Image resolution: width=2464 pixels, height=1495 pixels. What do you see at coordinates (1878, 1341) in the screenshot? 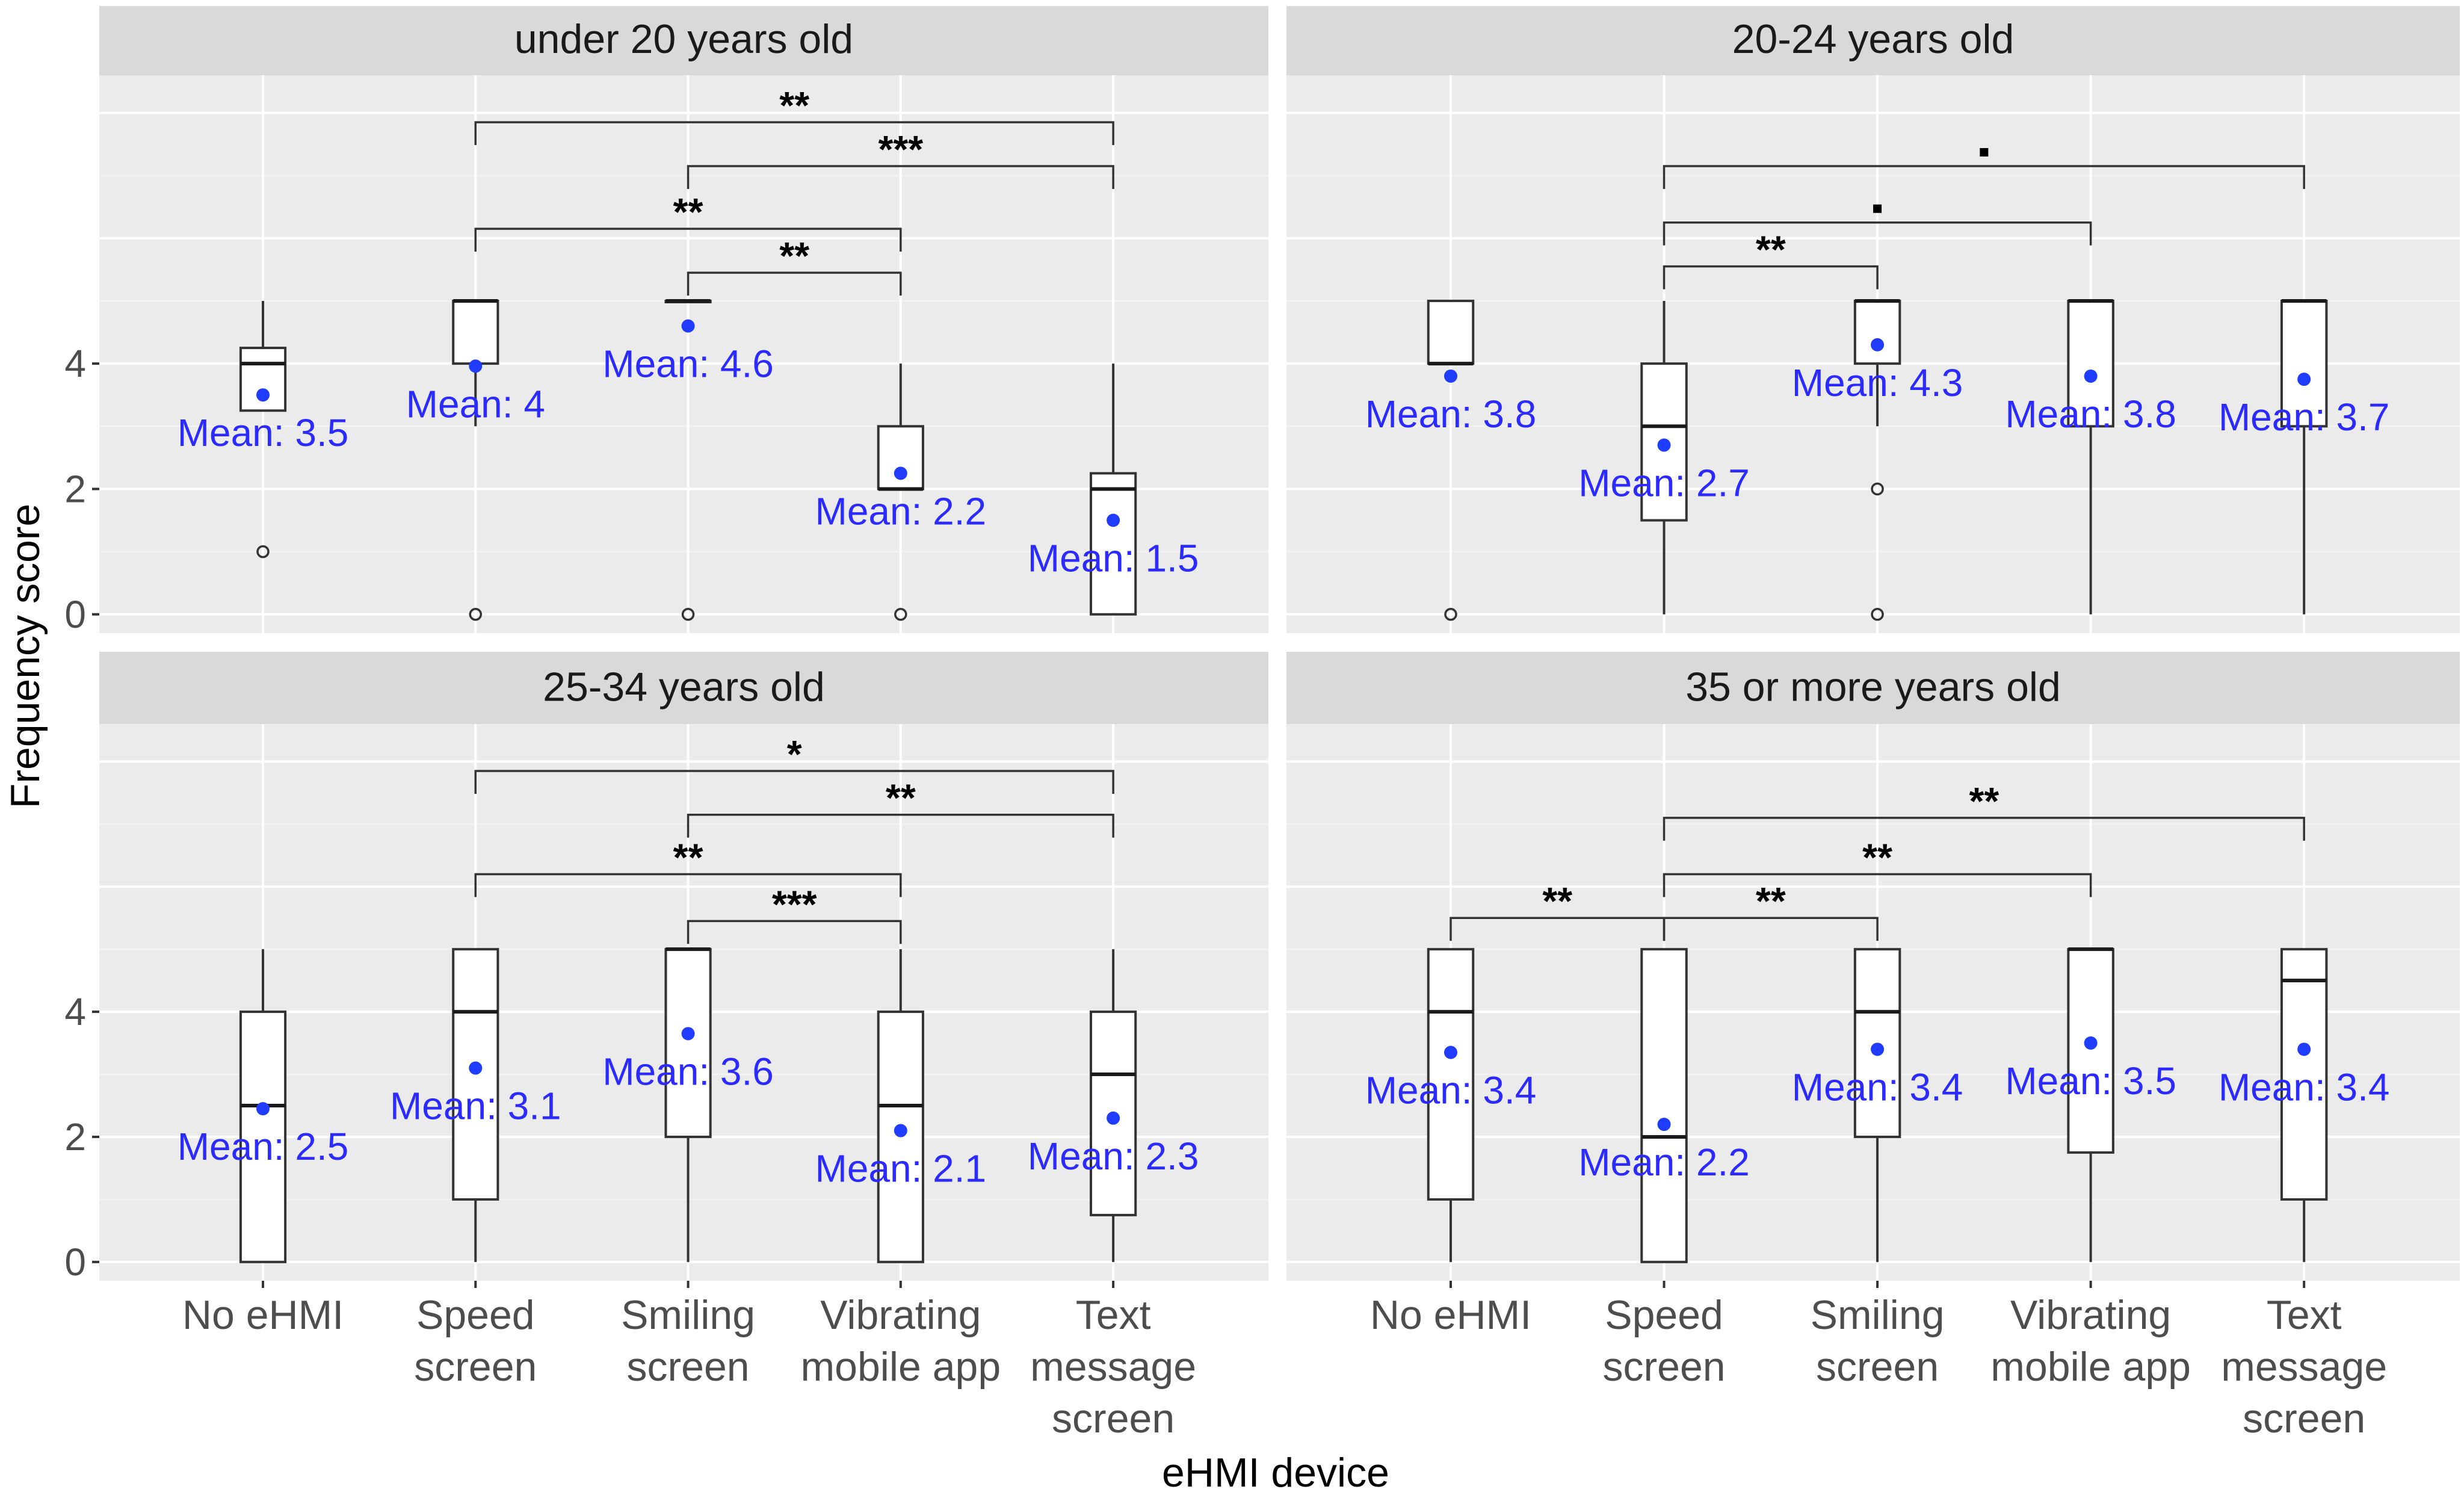
I see `x-tick-label: Smiling screen` at bounding box center [1878, 1341].